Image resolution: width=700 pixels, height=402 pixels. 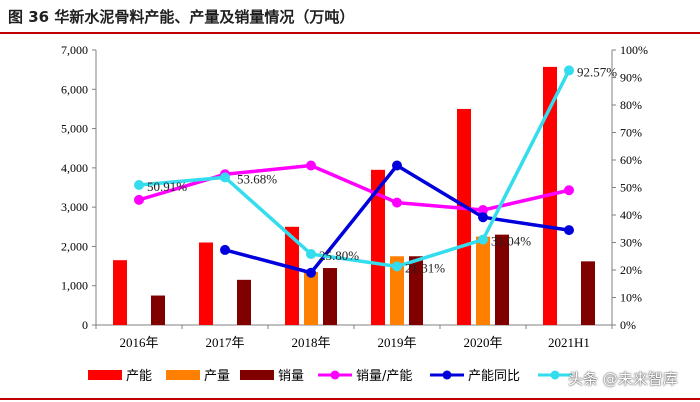 What do you see at coordinates (511, 241) in the screenshot?
I see `data-label: 31.04%` at bounding box center [511, 241].